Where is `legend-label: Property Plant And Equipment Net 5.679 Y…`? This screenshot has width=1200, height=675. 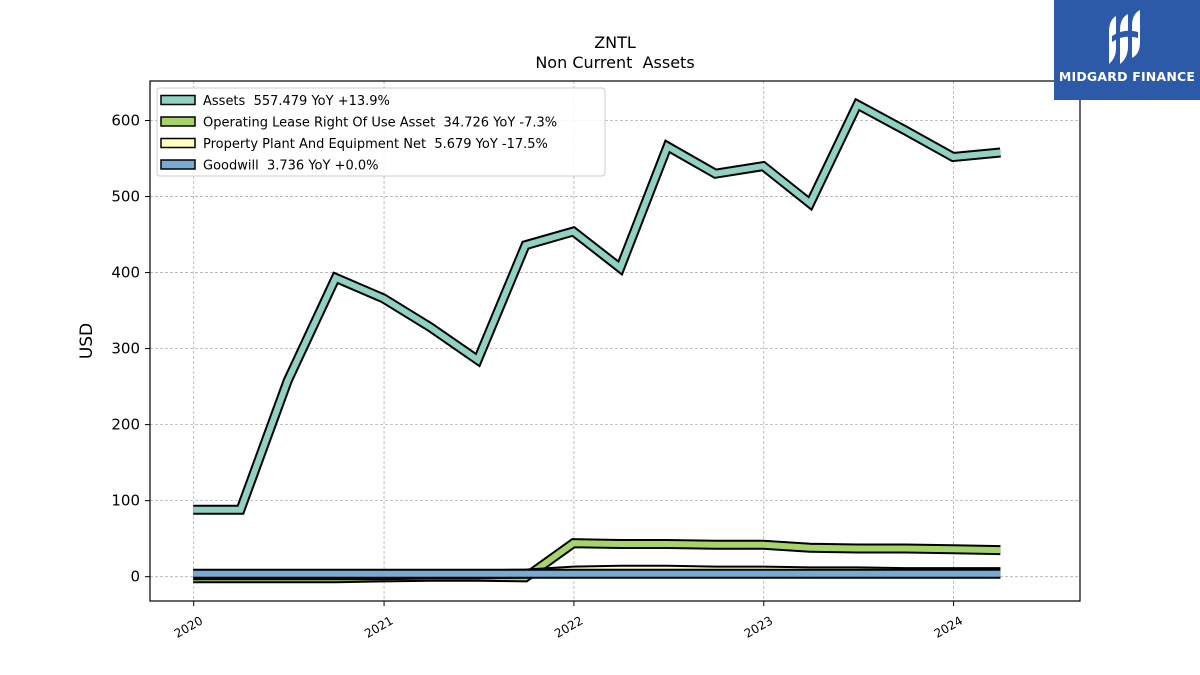 legend-label: Property Plant And Equipment Net 5.679 Y… is located at coordinates (375, 144).